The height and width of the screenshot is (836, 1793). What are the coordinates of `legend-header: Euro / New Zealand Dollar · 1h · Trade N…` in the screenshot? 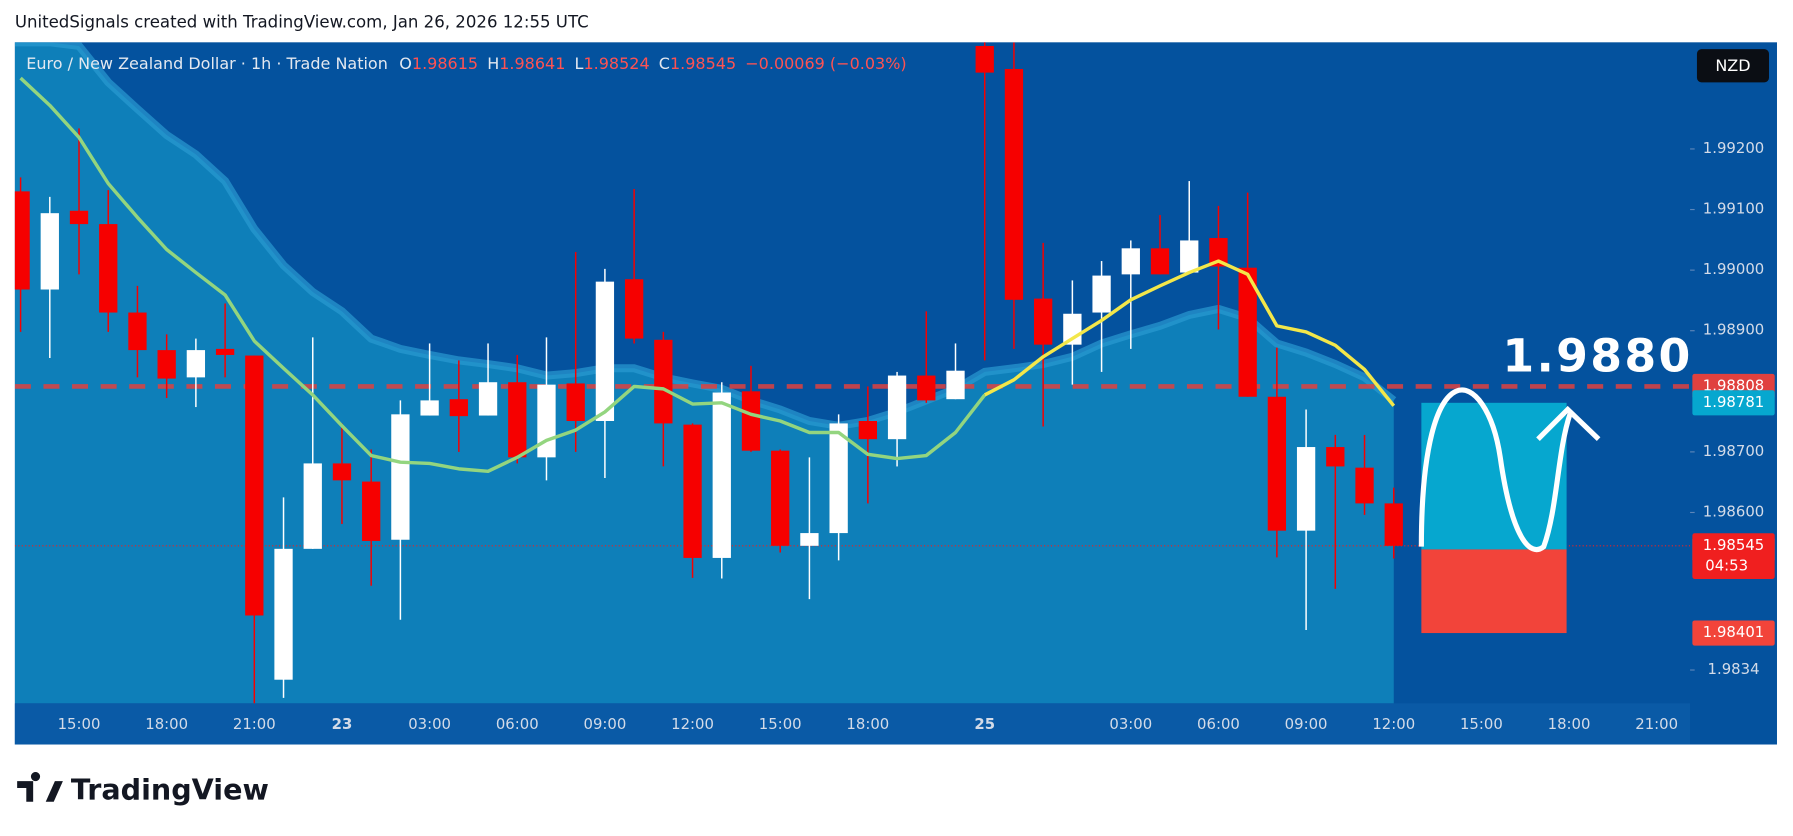 It's located at (466, 63).